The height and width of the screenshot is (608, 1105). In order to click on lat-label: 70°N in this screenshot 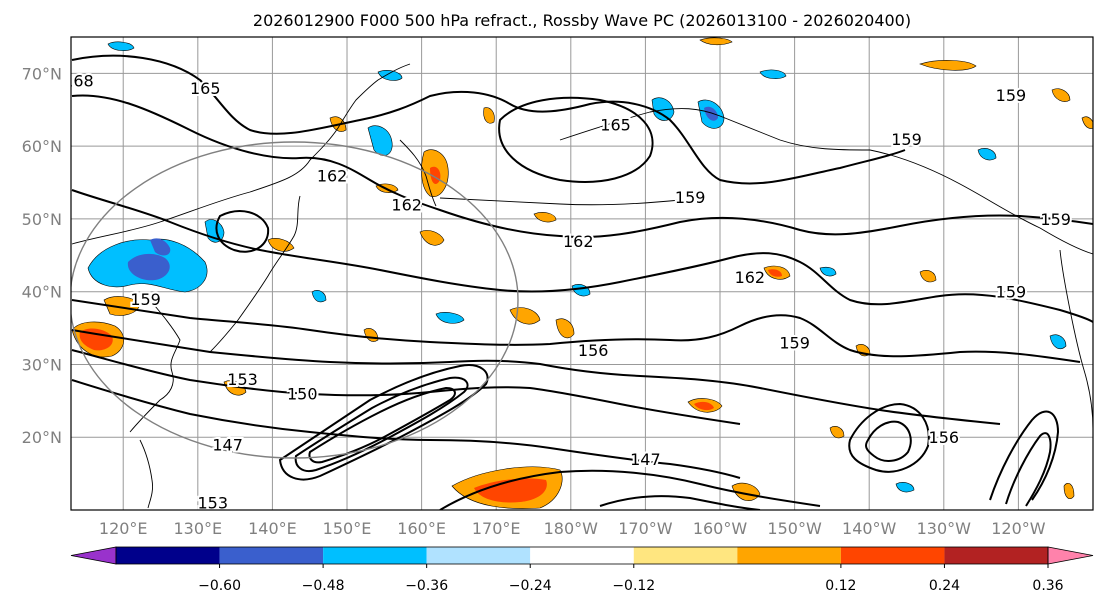, I will do `click(42, 73)`.